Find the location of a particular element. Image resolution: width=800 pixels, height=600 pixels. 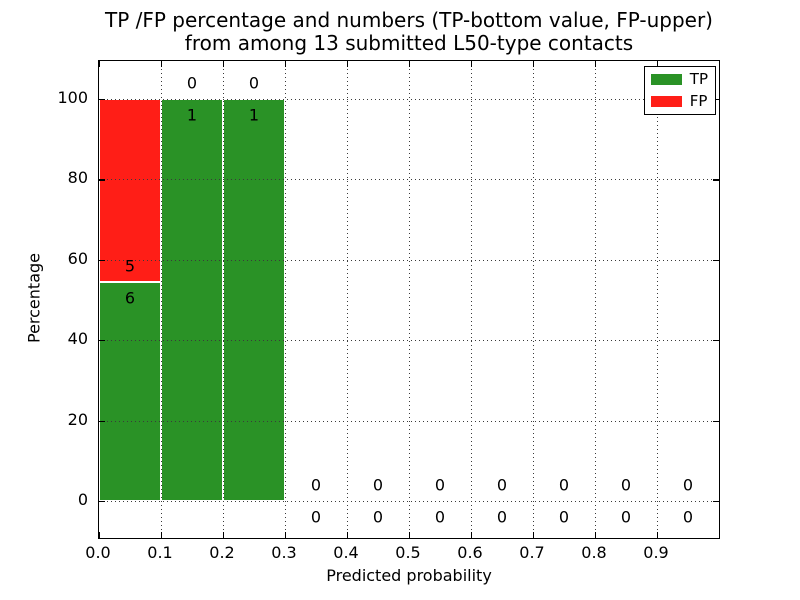

y-tick-label: 0 is located at coordinates (82, 499).